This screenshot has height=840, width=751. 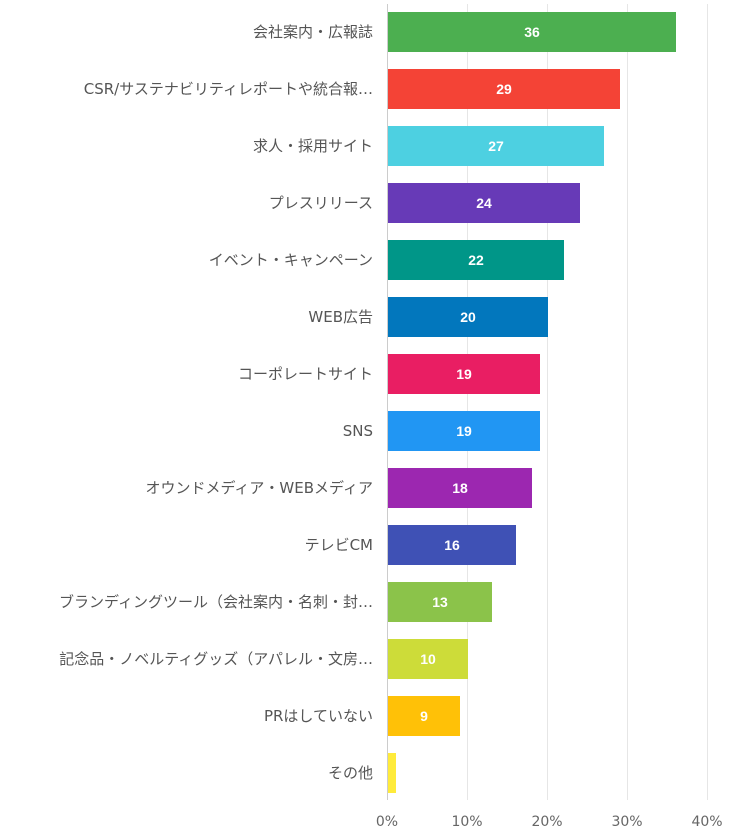 I want to click on data-label: 18, so click(x=460, y=488).